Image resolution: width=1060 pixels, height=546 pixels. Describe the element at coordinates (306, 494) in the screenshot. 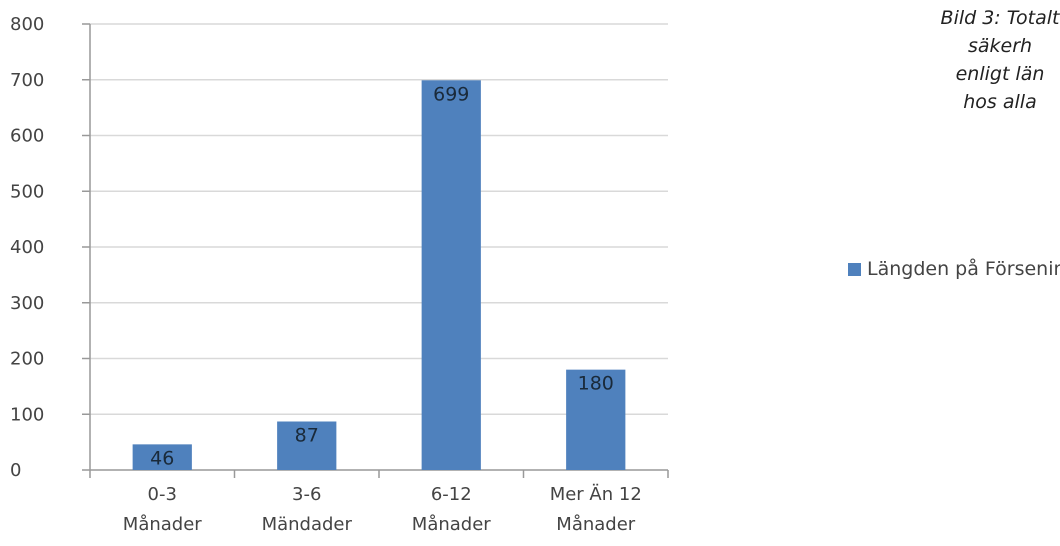

I see `x-category-label: 3-6` at that location.